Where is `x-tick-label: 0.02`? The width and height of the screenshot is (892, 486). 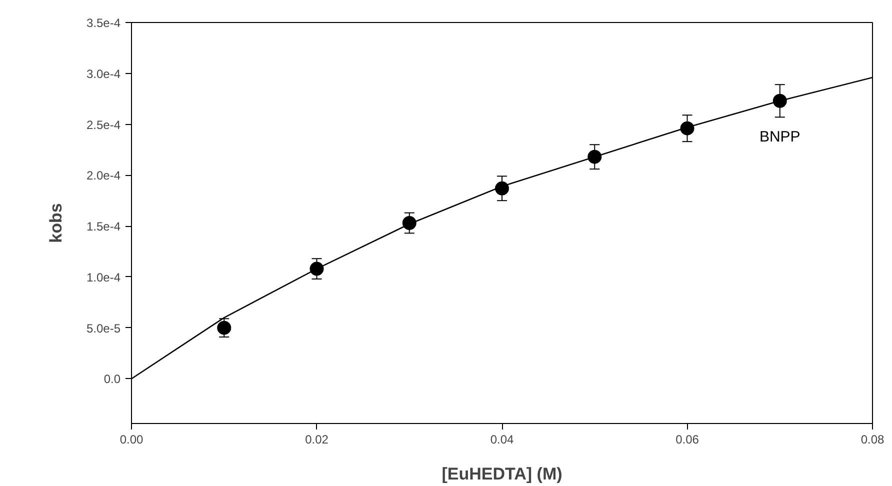
x-tick-label: 0.02 is located at coordinates (317, 439).